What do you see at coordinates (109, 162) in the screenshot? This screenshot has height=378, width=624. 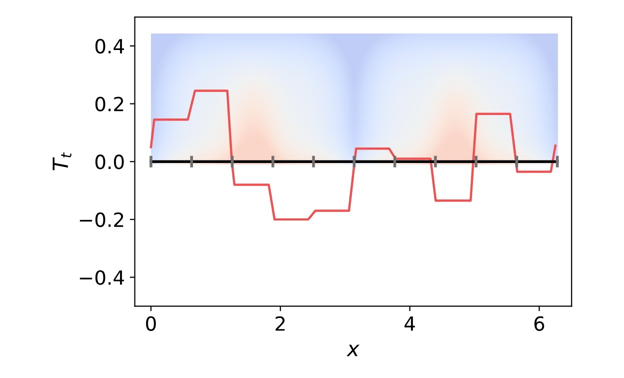 I see `y-tick-label: 0.0` at bounding box center [109, 162].